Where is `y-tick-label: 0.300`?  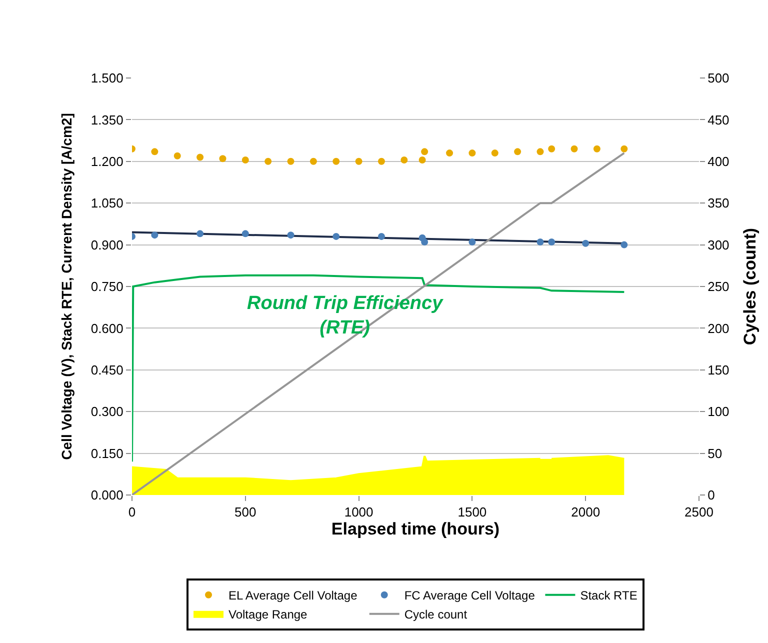
y-tick-label: 0.300 is located at coordinates (107, 412).